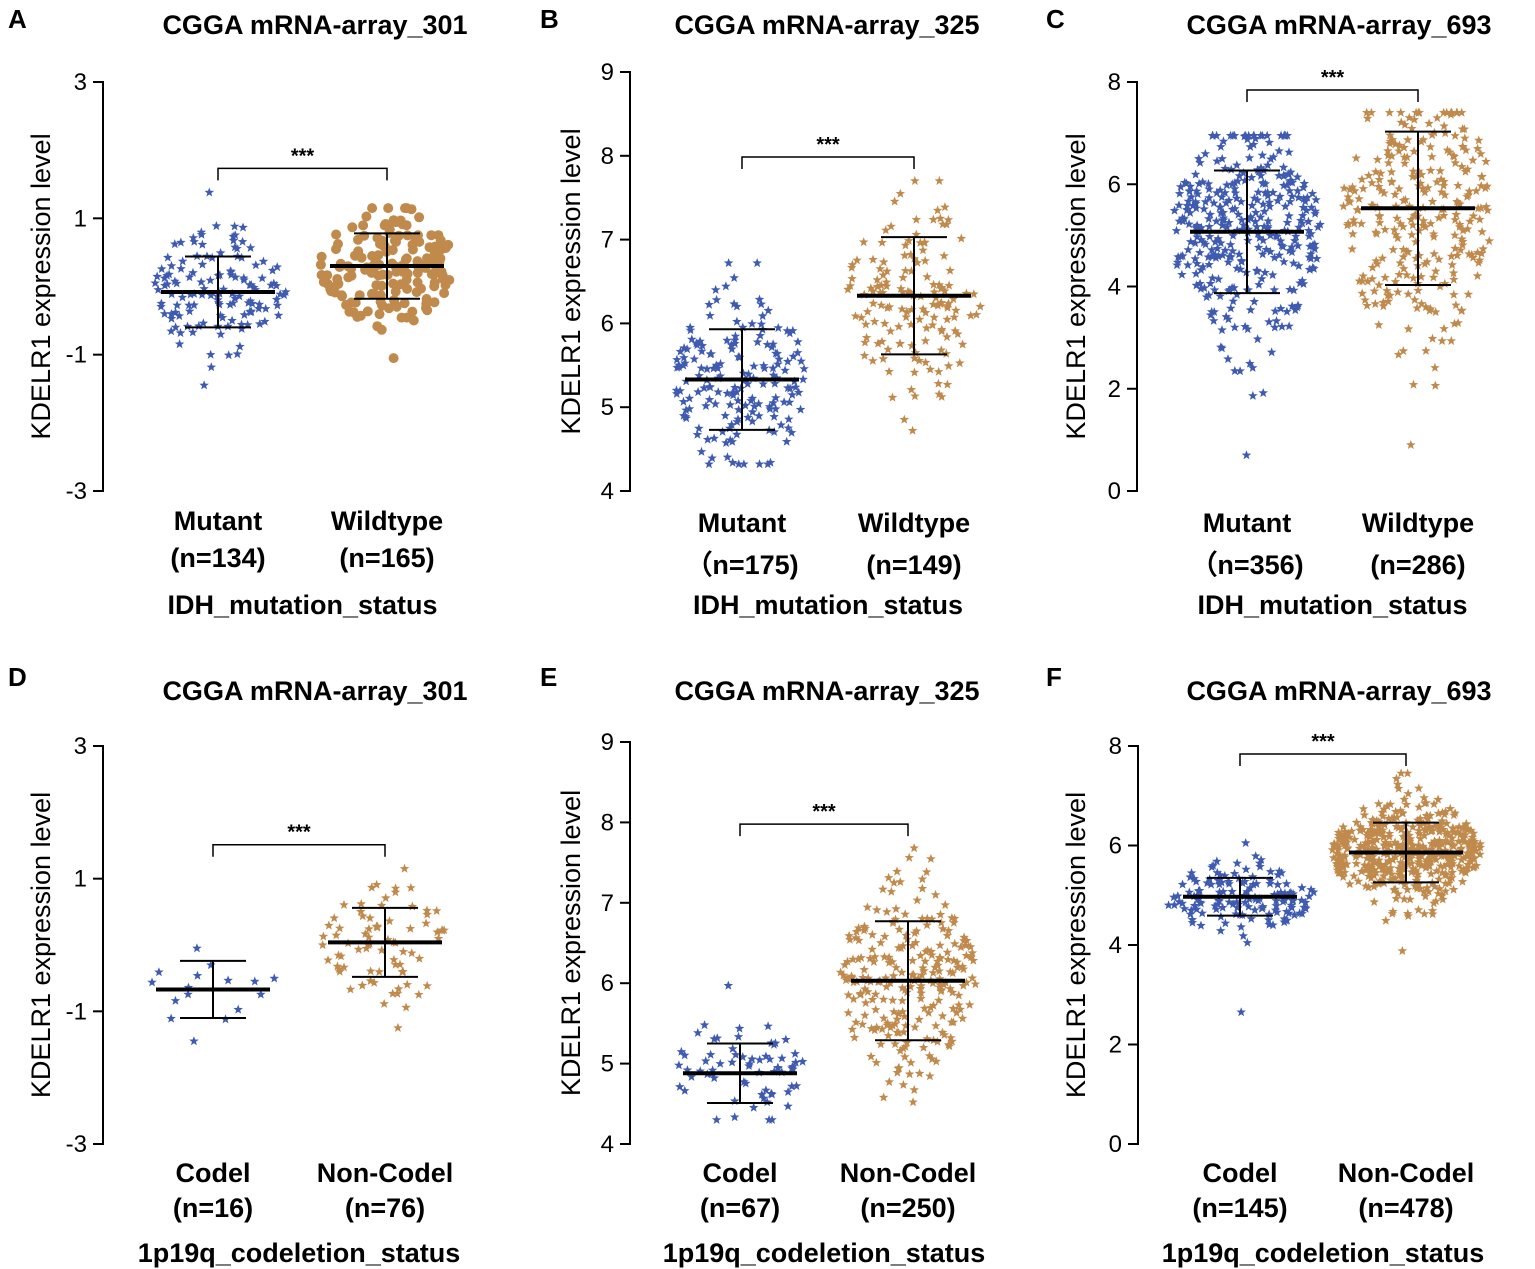  What do you see at coordinates (607, 1064) in the screenshot?
I see `y-tick-label: 5` at bounding box center [607, 1064].